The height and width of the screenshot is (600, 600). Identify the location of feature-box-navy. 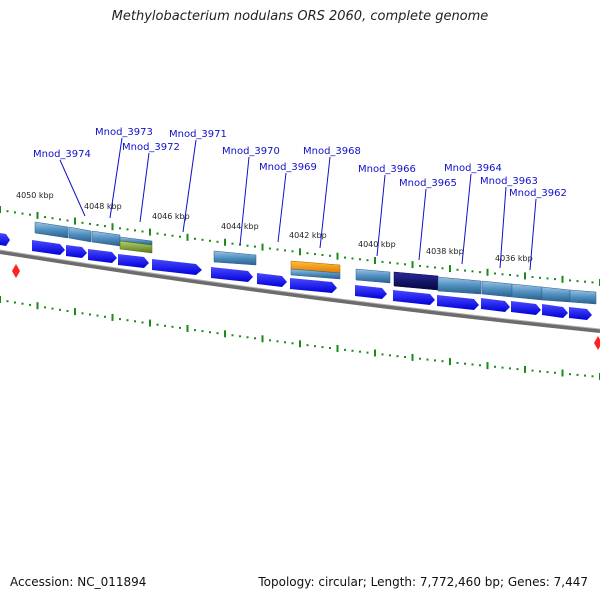
(416, 281).